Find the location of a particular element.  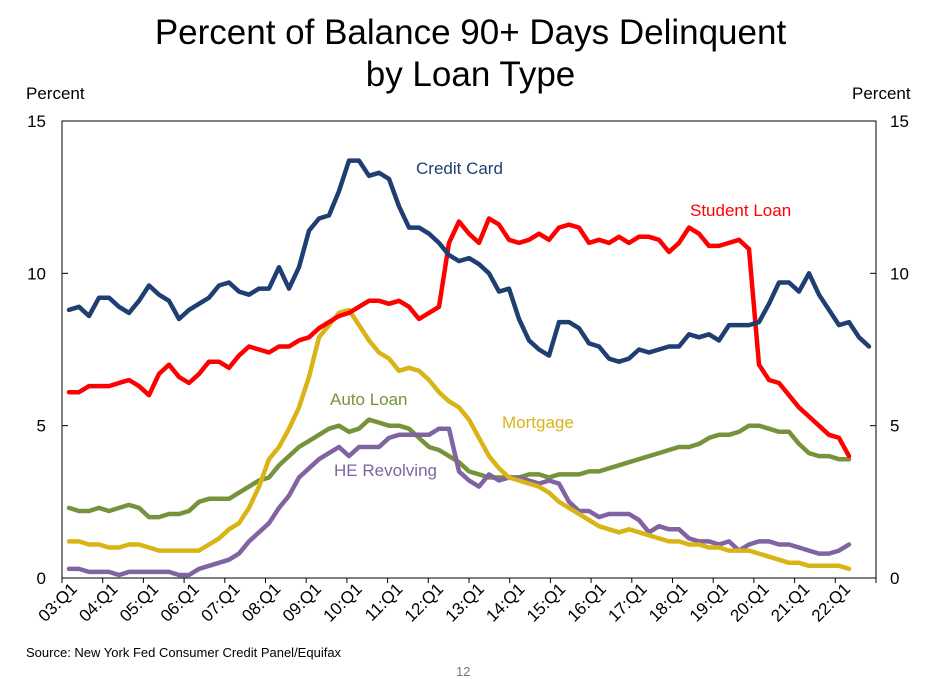

y-axis-right-label: Percent is located at coordinates (881, 93).